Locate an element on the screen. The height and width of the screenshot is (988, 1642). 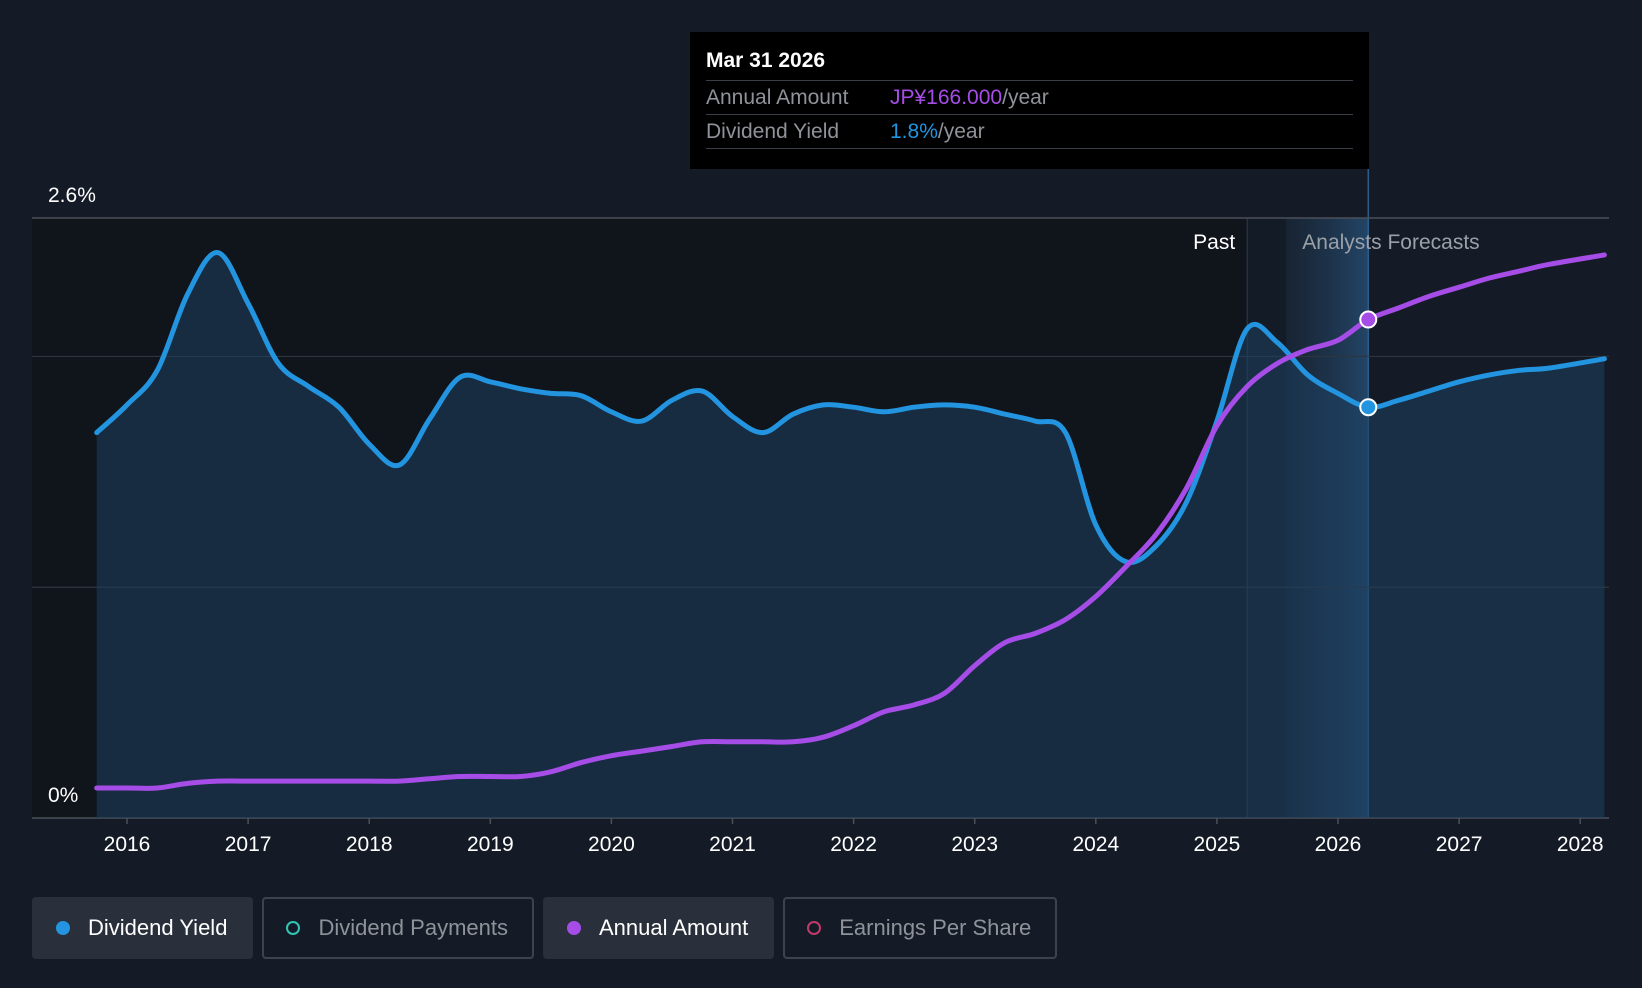
x-tick-label: 2019 is located at coordinates (490, 844).